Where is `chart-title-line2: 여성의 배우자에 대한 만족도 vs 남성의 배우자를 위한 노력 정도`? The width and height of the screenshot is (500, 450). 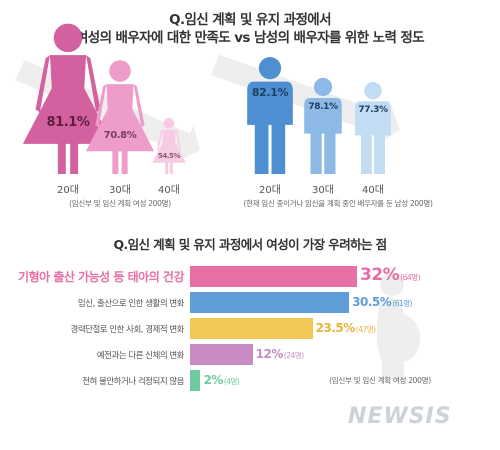
chart-title-line2: 여성의 배우자에 대한 만족도 vs 남성의 배우자를 위한 노력 정도 is located at coordinates (250, 38).